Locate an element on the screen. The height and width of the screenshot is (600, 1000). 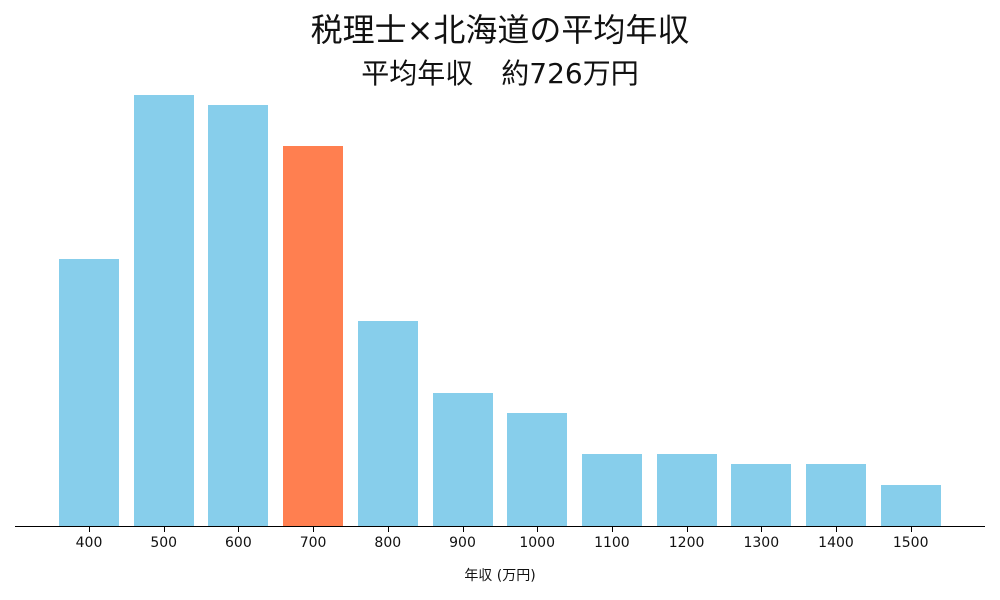
x-tick-label: 1000 is located at coordinates (537, 543).